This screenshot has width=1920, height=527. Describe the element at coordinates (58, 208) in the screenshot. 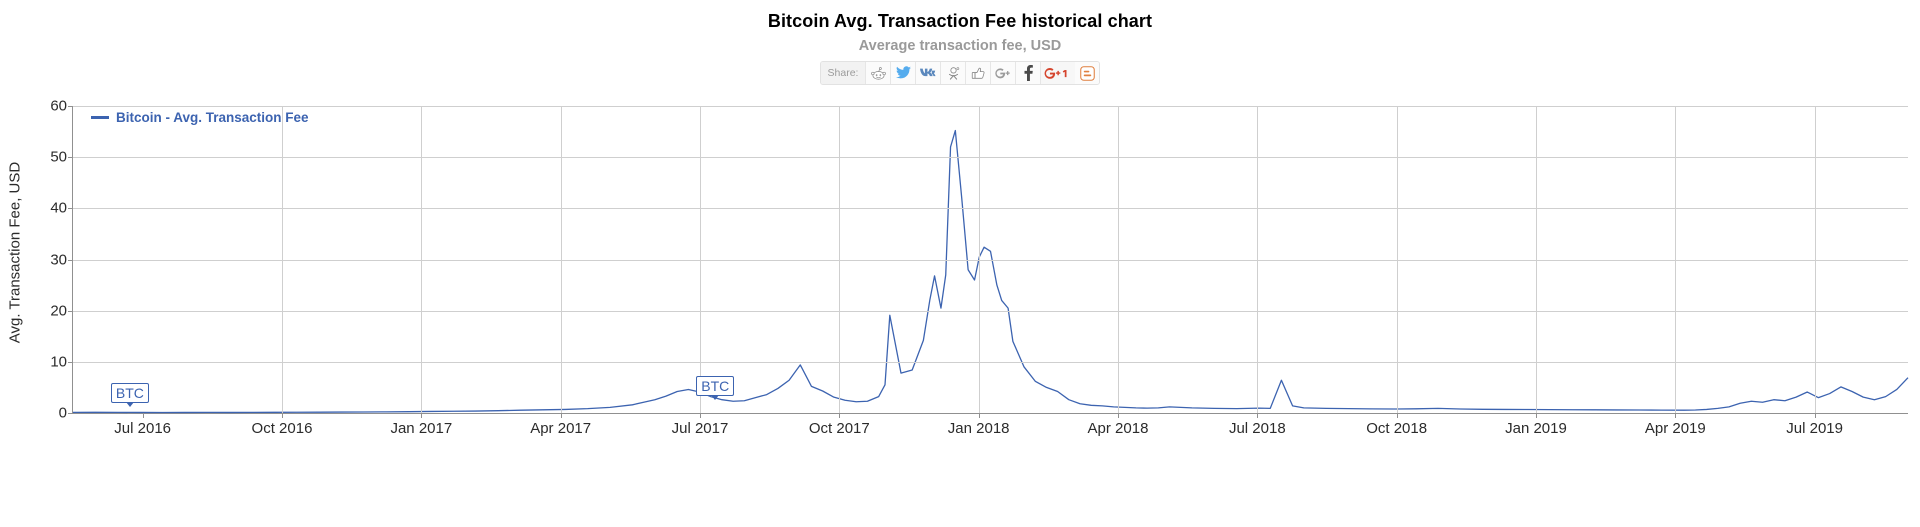

I see `y-axis-tick-label: 40` at that location.